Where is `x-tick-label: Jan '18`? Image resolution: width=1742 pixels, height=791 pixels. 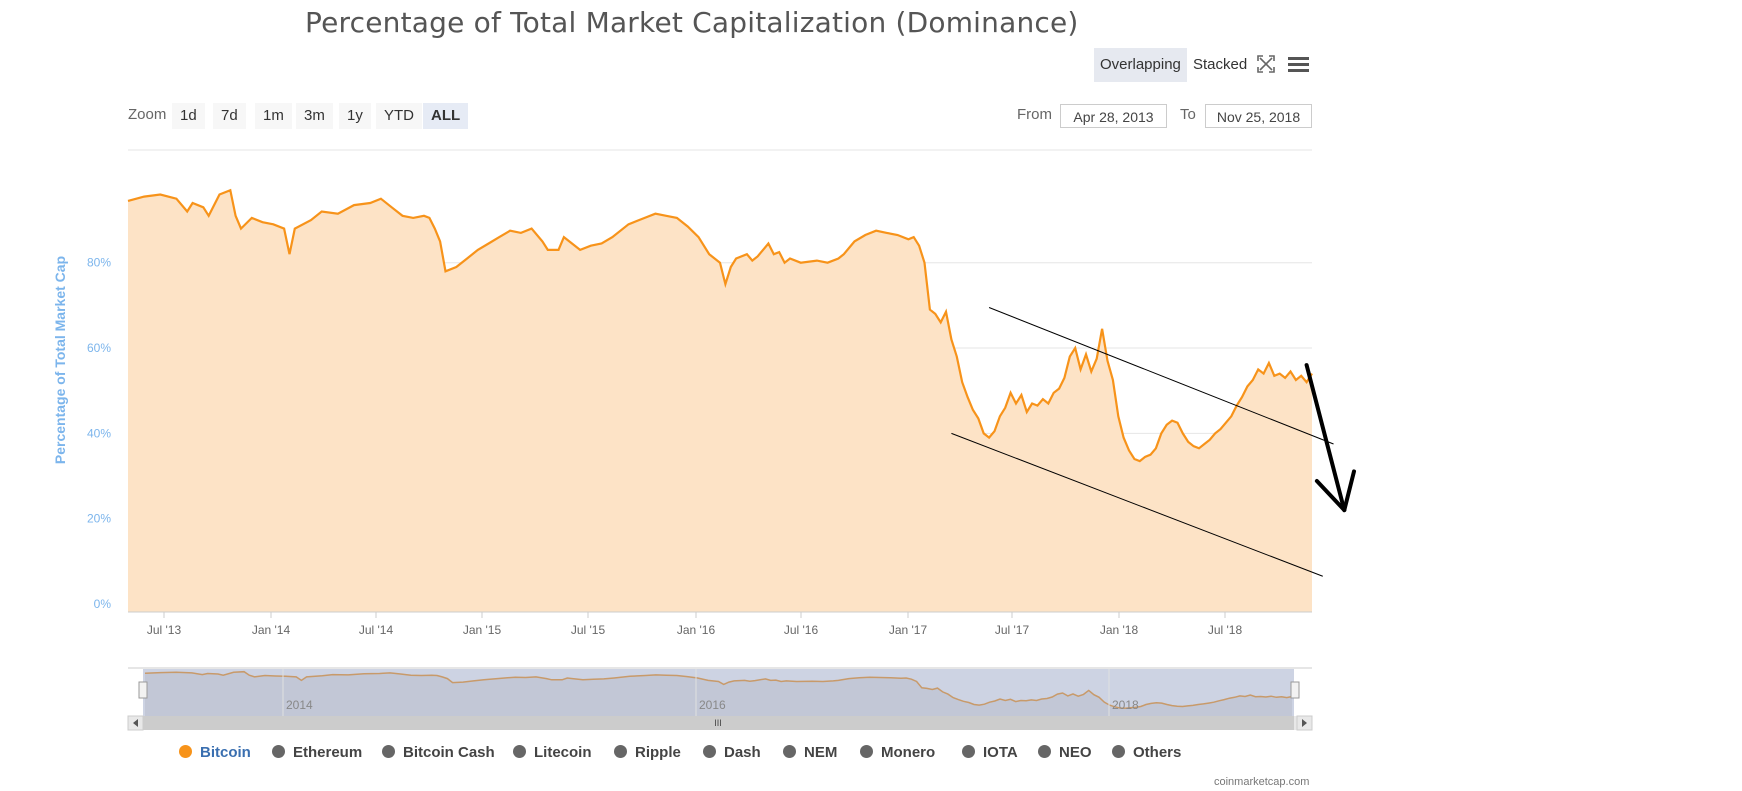
x-tick-label: Jan '18 is located at coordinates (1119, 630).